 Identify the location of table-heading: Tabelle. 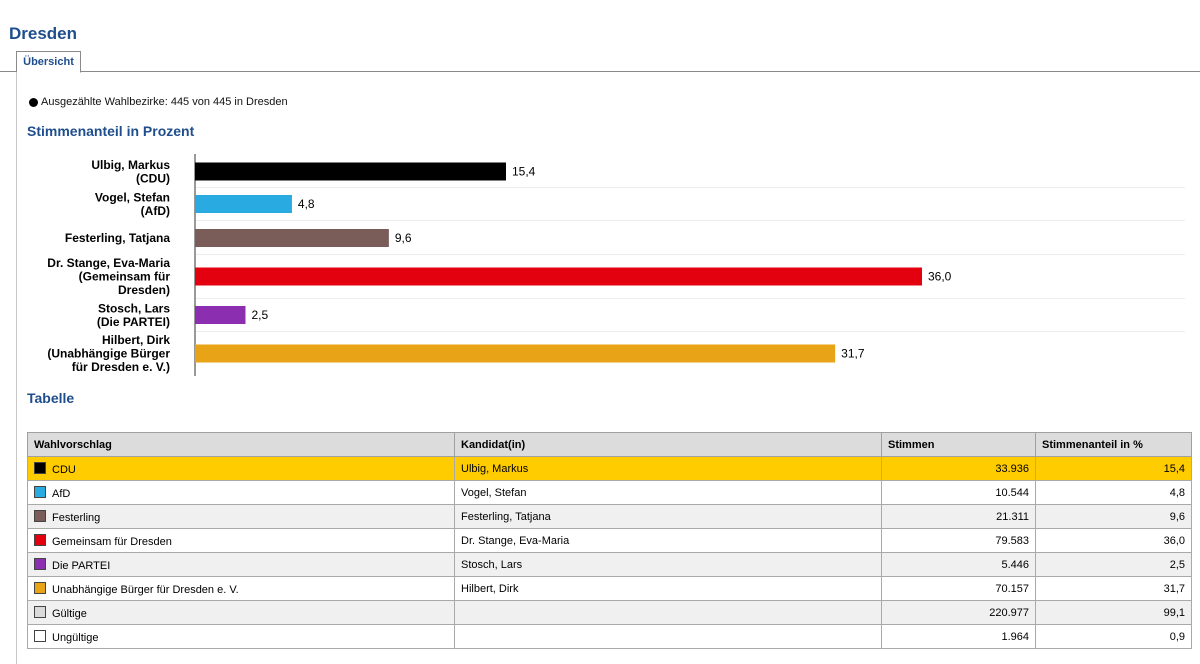
(51, 398).